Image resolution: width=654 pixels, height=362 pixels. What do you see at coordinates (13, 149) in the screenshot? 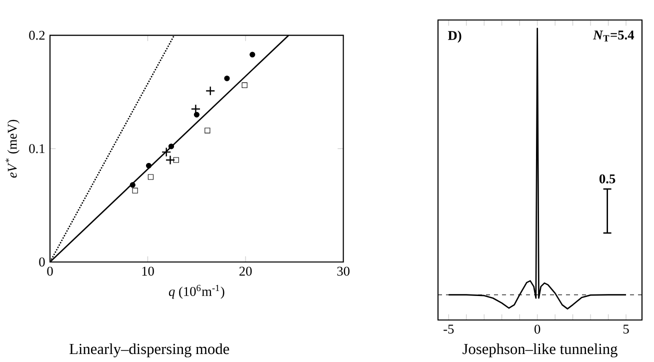
I see `y-axis-title: eV$^{*}$ (meV)` at bounding box center [13, 149].